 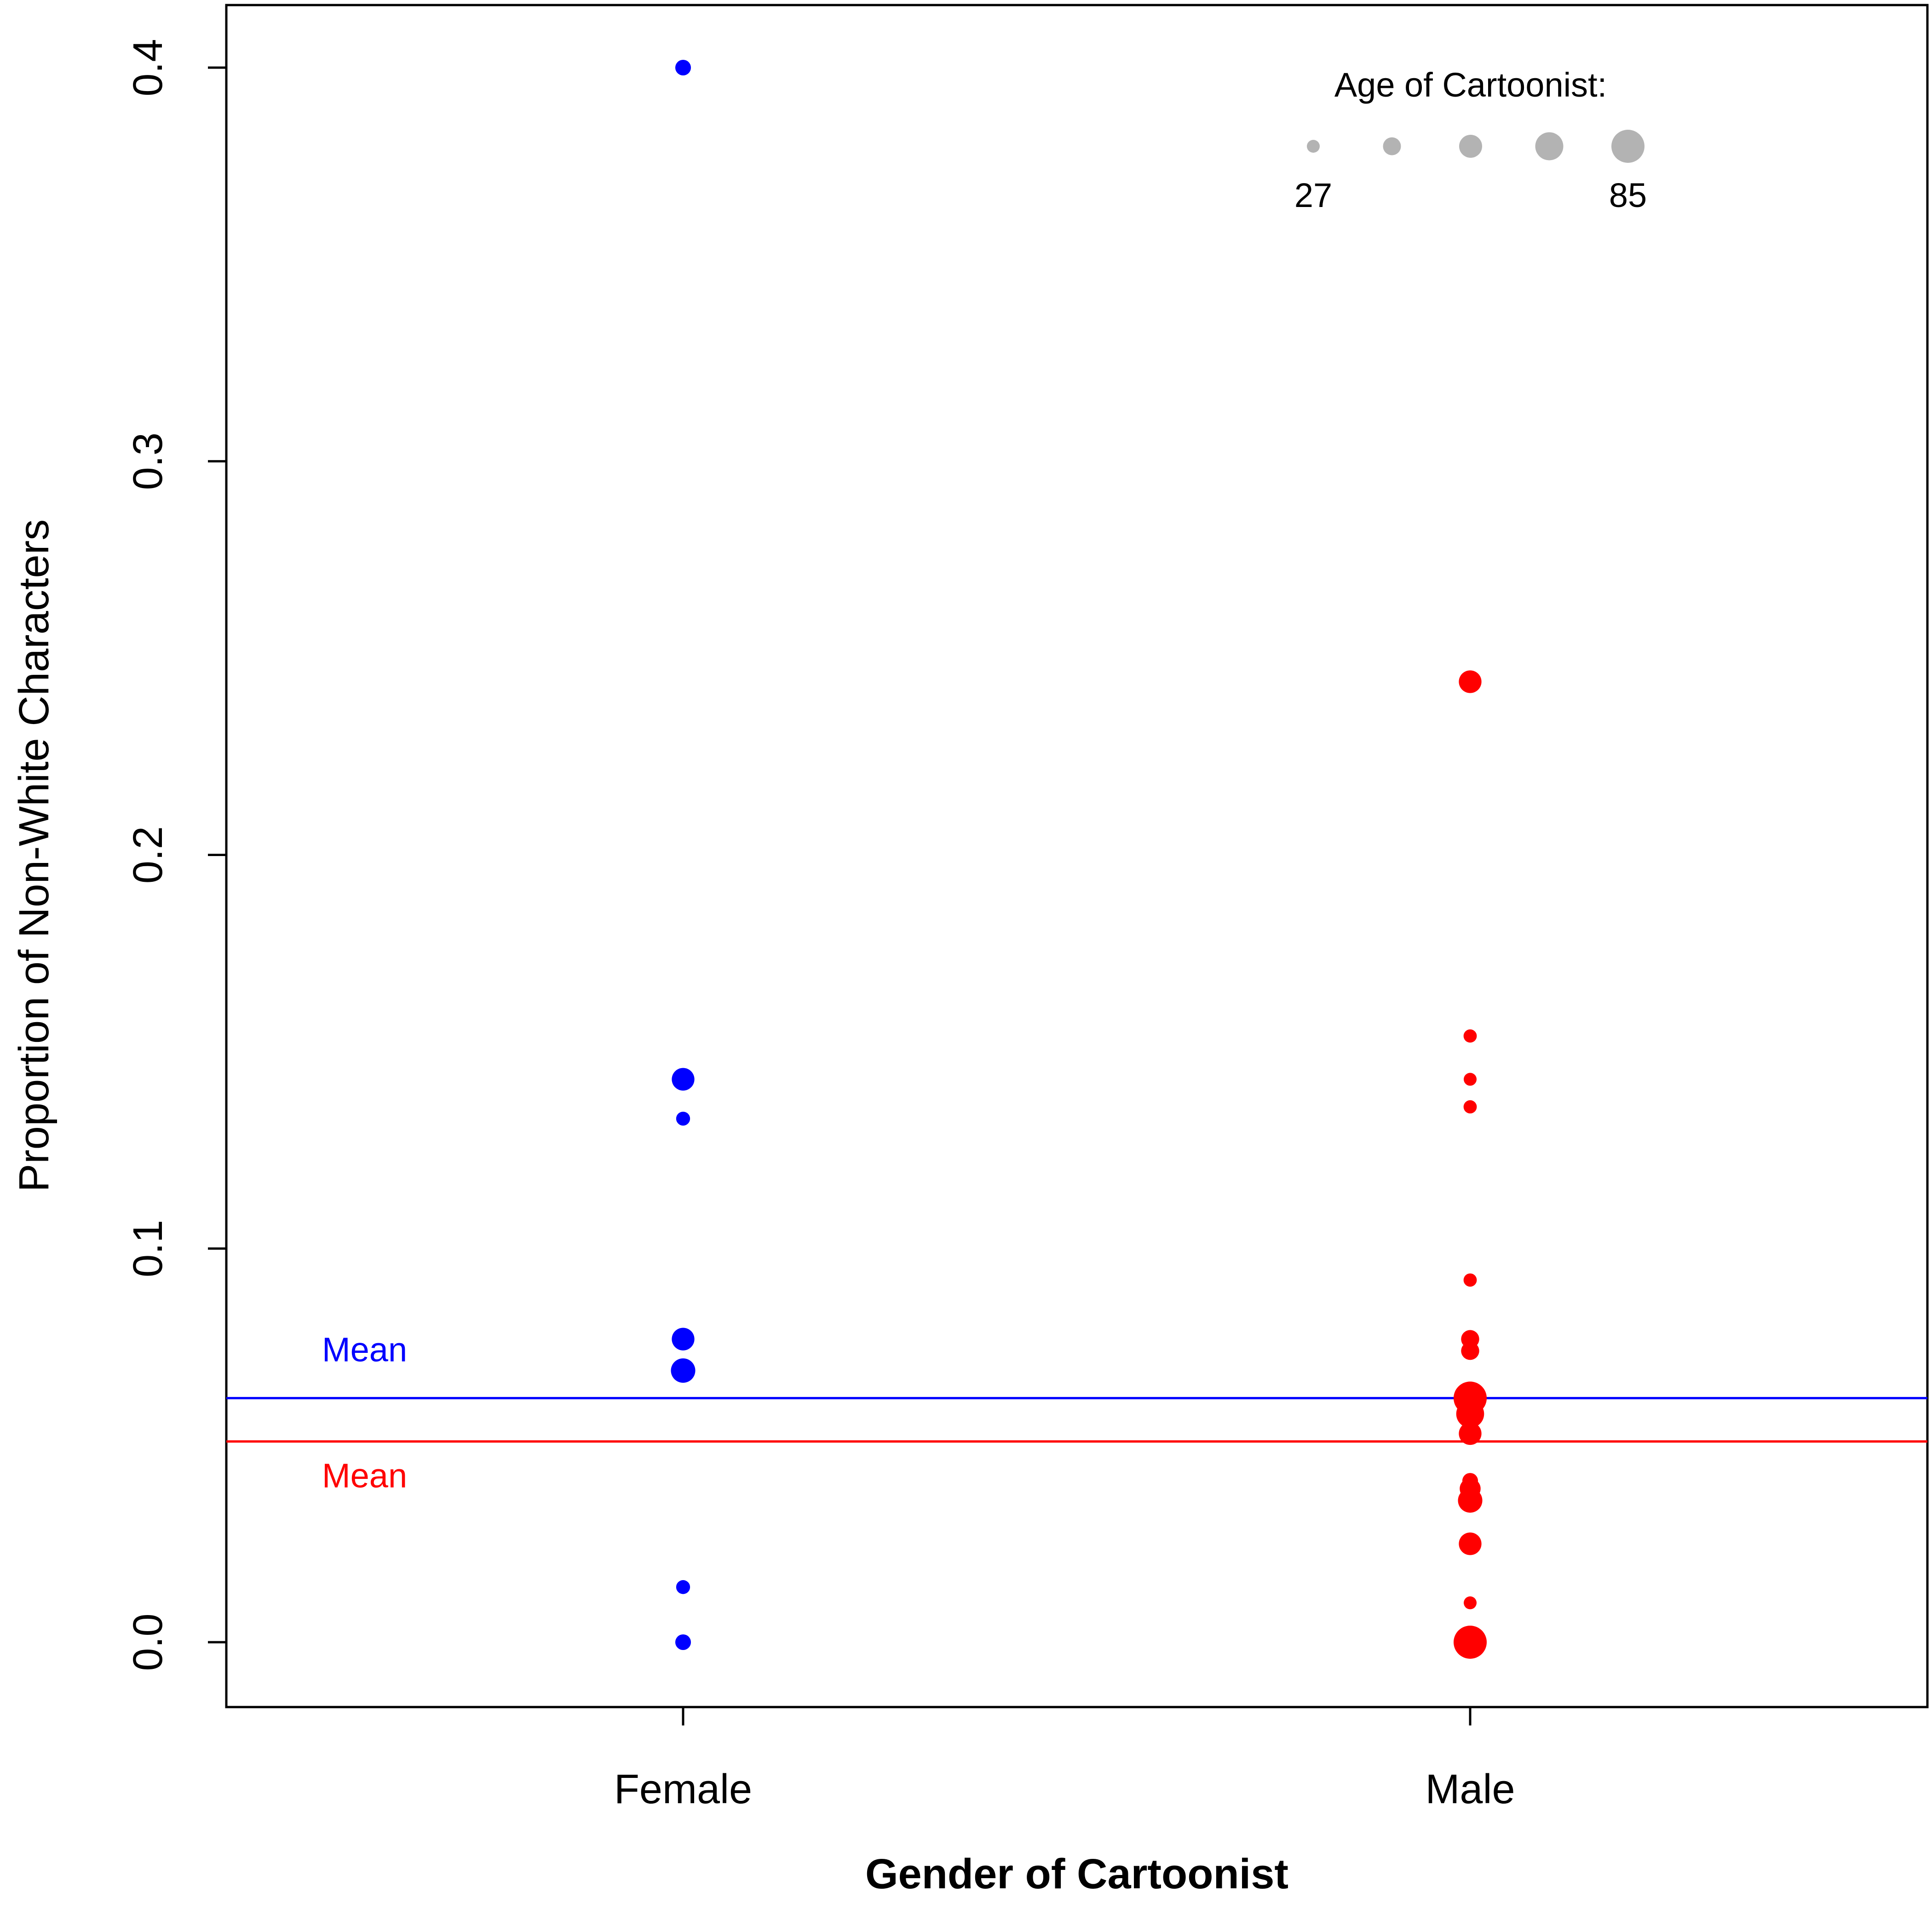 What do you see at coordinates (683, 1789) in the screenshot?
I see `x-tick-label-female: Female` at bounding box center [683, 1789].